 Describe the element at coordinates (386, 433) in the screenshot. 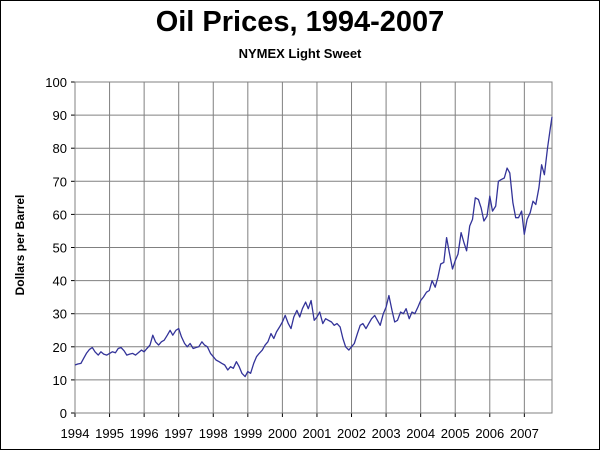

I see `x-tick-label: 2003` at that location.